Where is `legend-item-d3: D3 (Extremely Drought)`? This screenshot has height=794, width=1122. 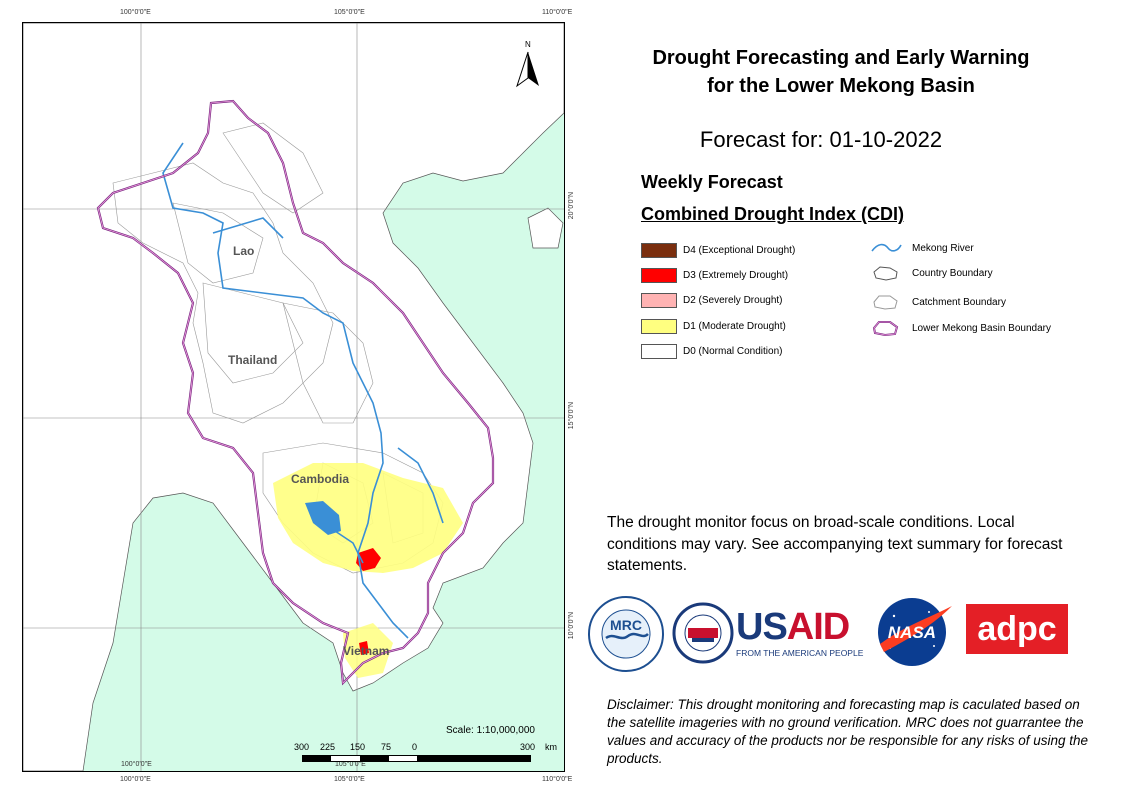 legend-item-d3: D3 (Extremely Drought) is located at coordinates (714, 275).